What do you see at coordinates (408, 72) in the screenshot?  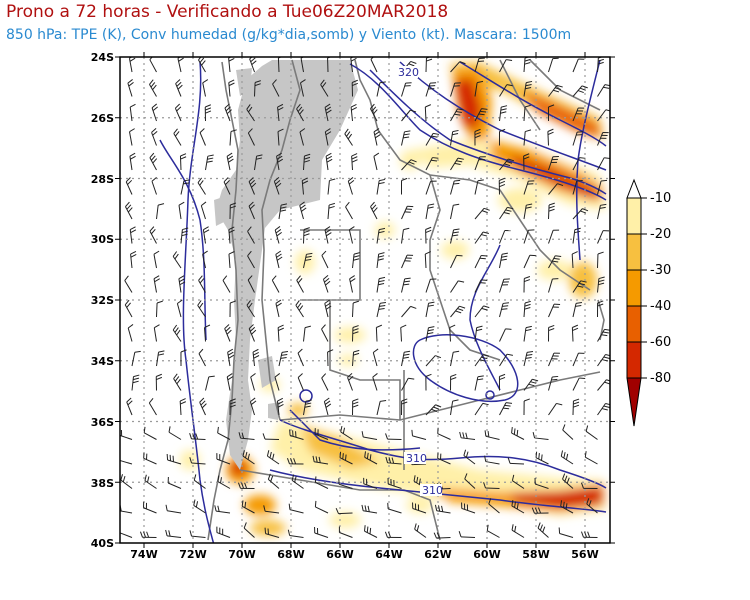 I see `contour-label-320: 320` at bounding box center [408, 72].